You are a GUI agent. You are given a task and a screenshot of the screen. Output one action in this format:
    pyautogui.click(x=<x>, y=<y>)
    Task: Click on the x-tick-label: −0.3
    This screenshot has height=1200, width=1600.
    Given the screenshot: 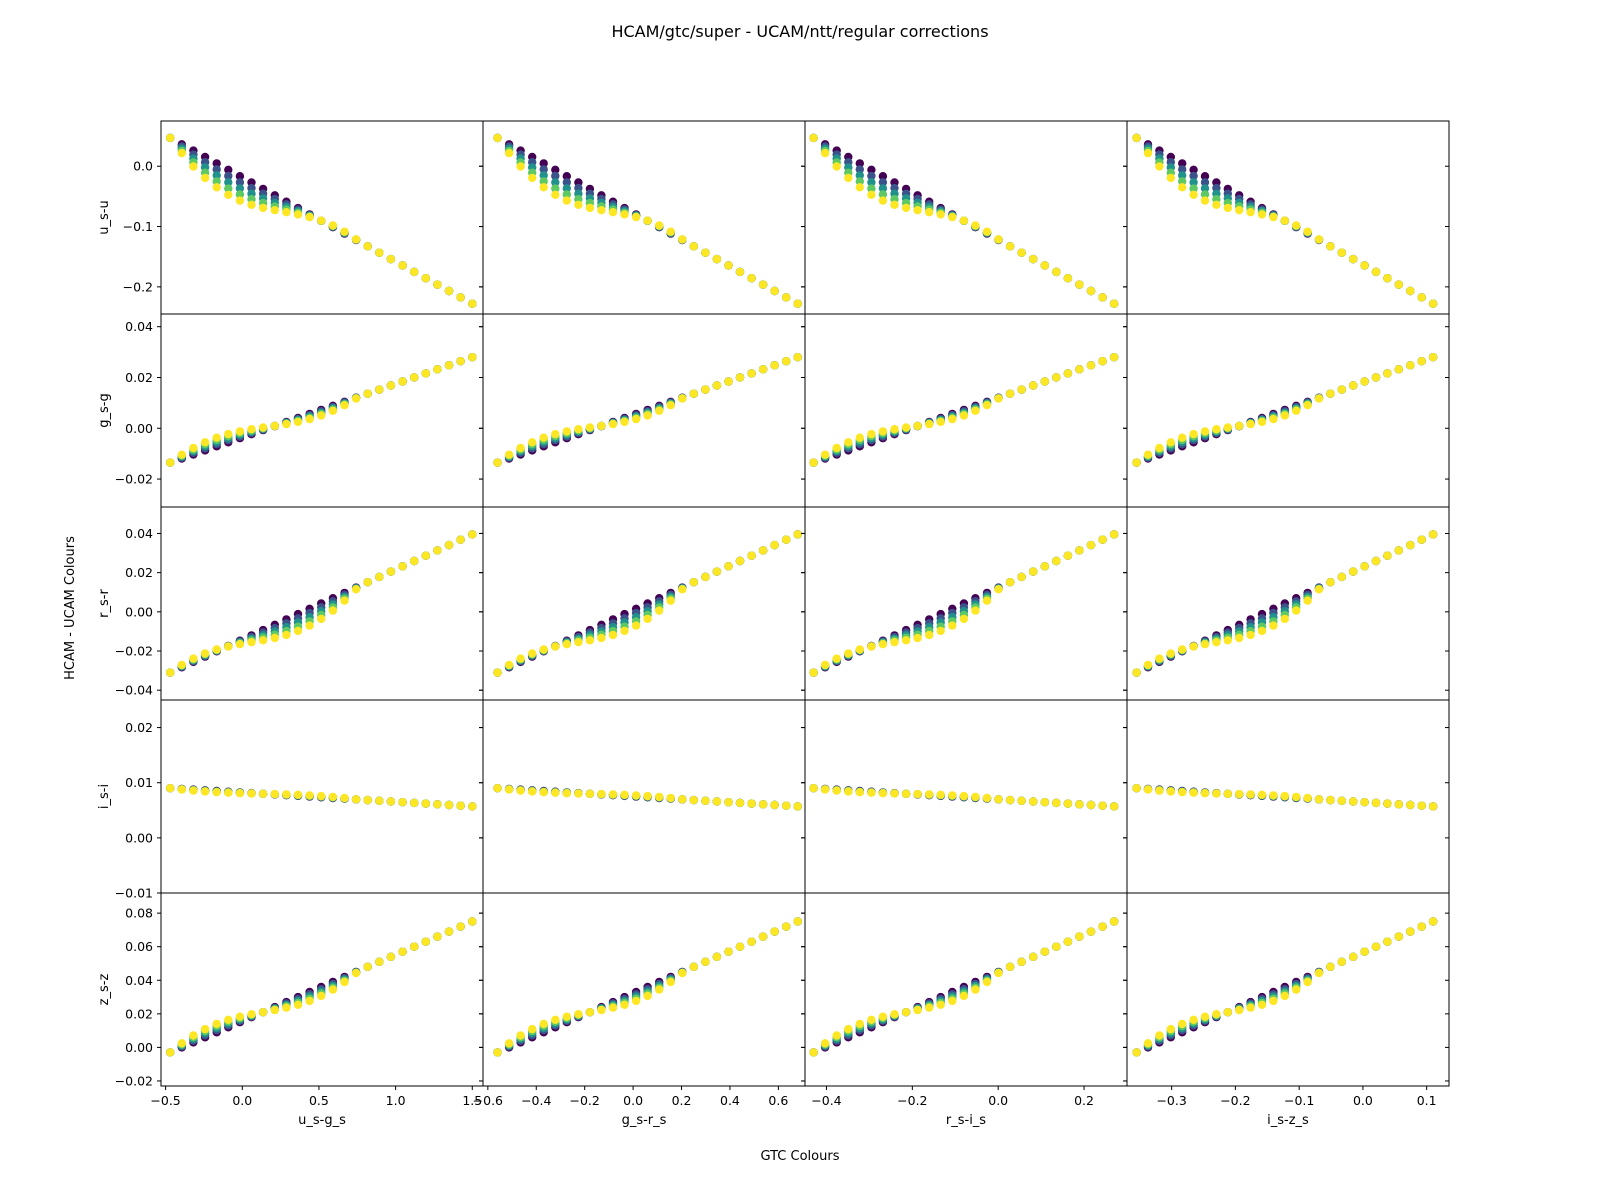 What is the action you would take?
    pyautogui.click(x=1171, y=1100)
    